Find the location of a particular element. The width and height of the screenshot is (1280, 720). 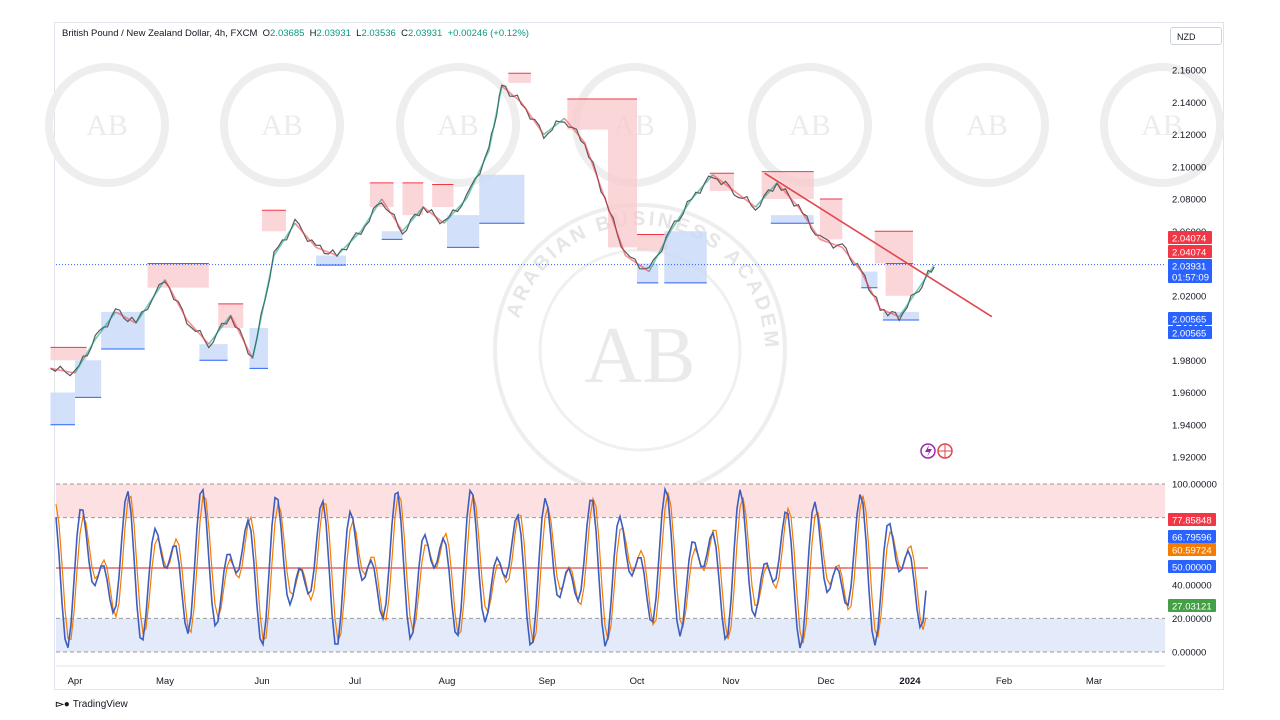

price-tick-label: 2.02000 is located at coordinates (1189, 296).